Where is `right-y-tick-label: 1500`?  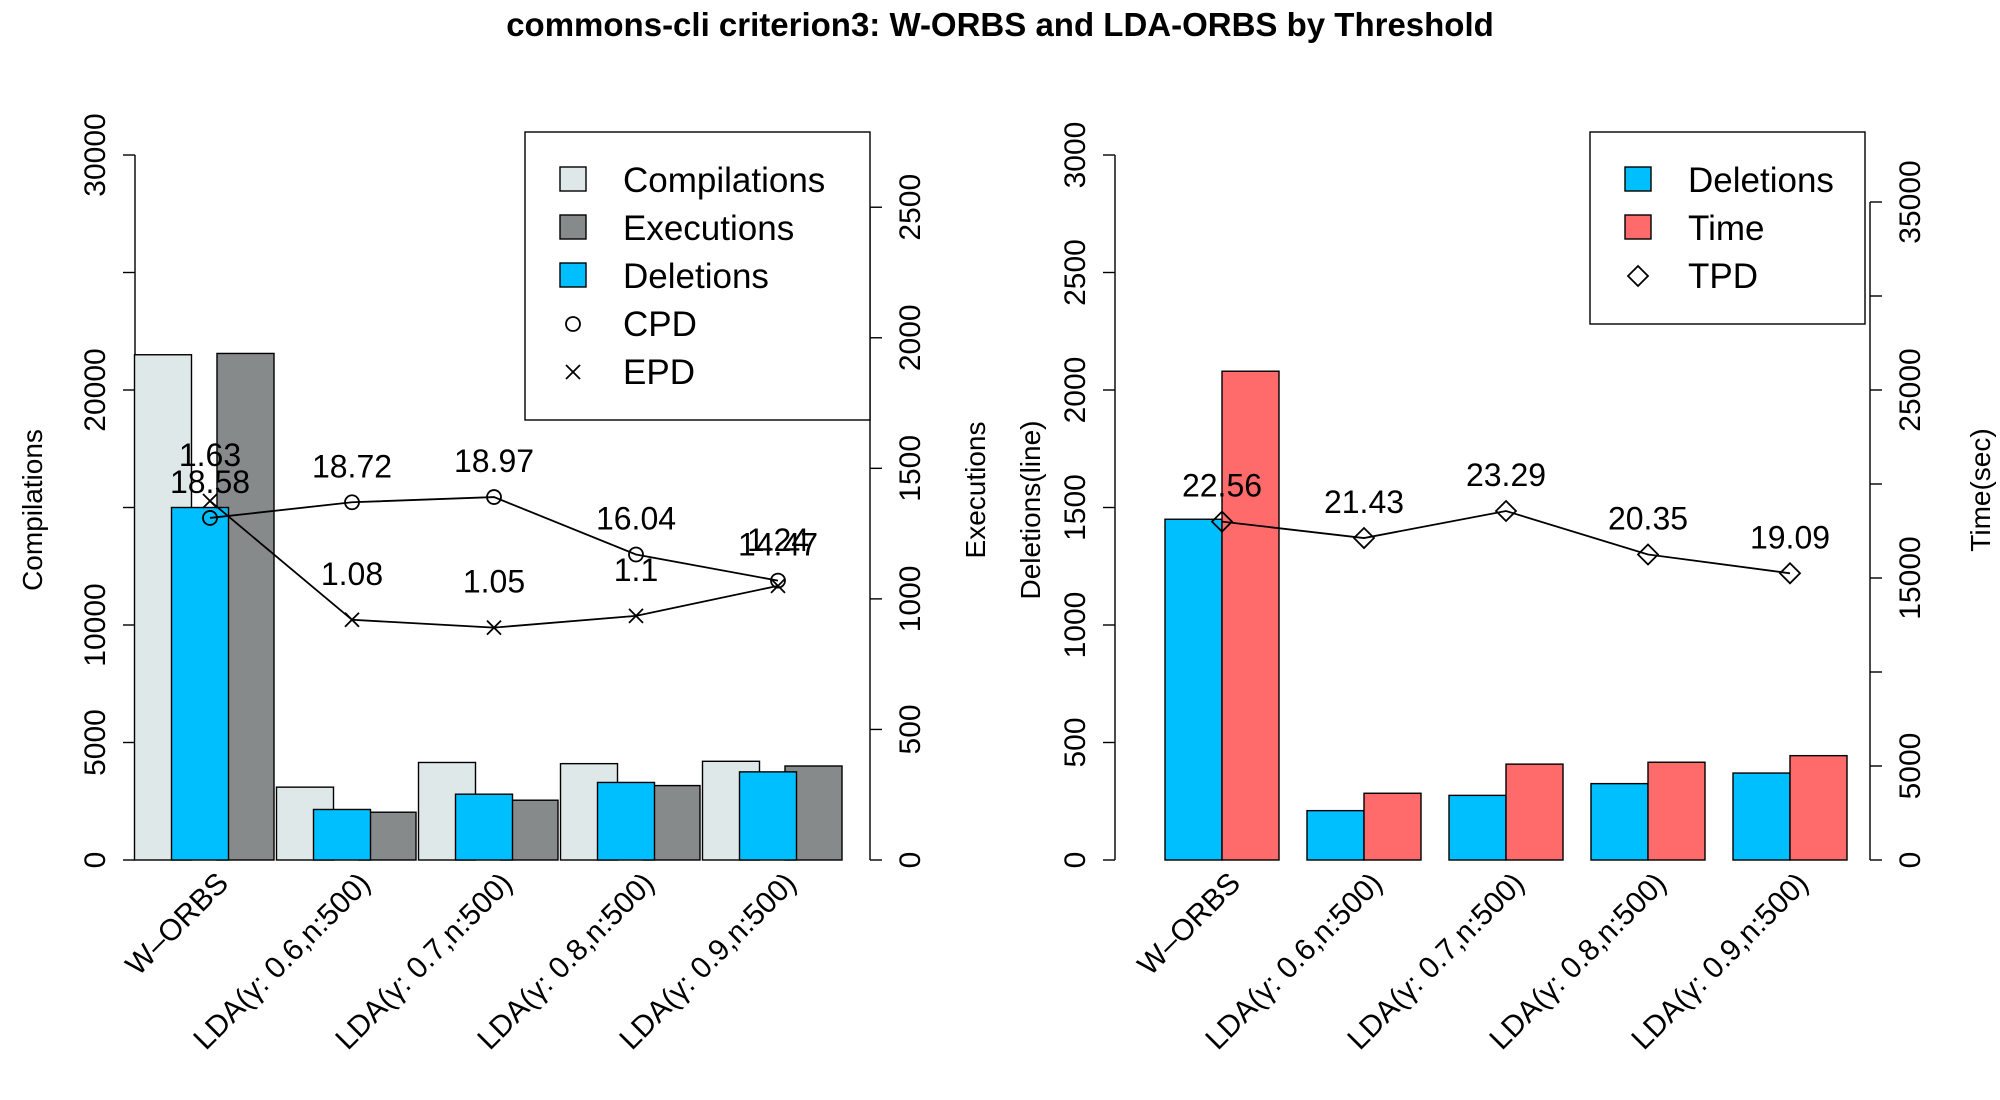
right-y-tick-label: 1500 is located at coordinates (910, 468).